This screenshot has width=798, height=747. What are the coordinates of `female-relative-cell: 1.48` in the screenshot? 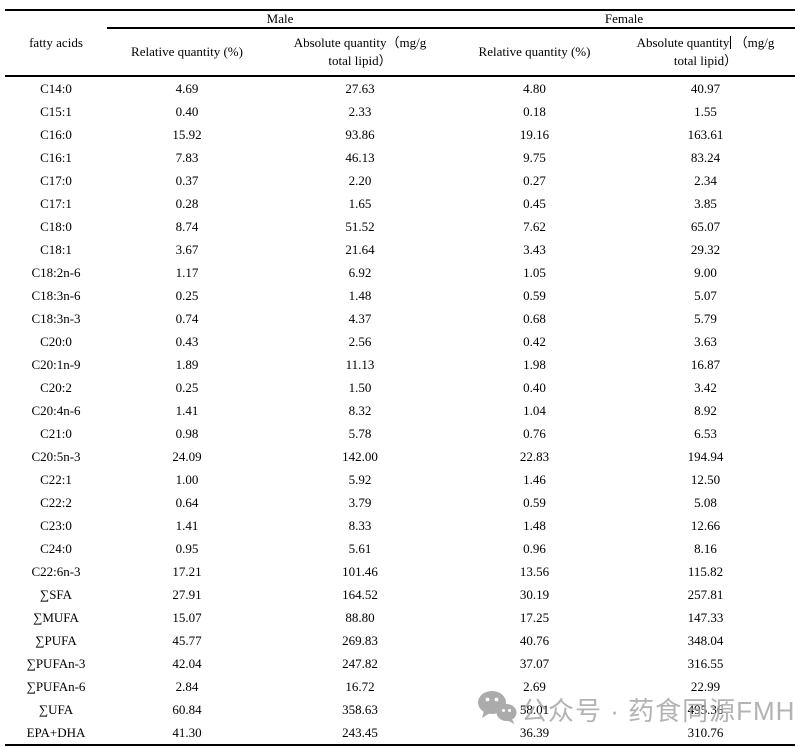 It's located at (534, 525).